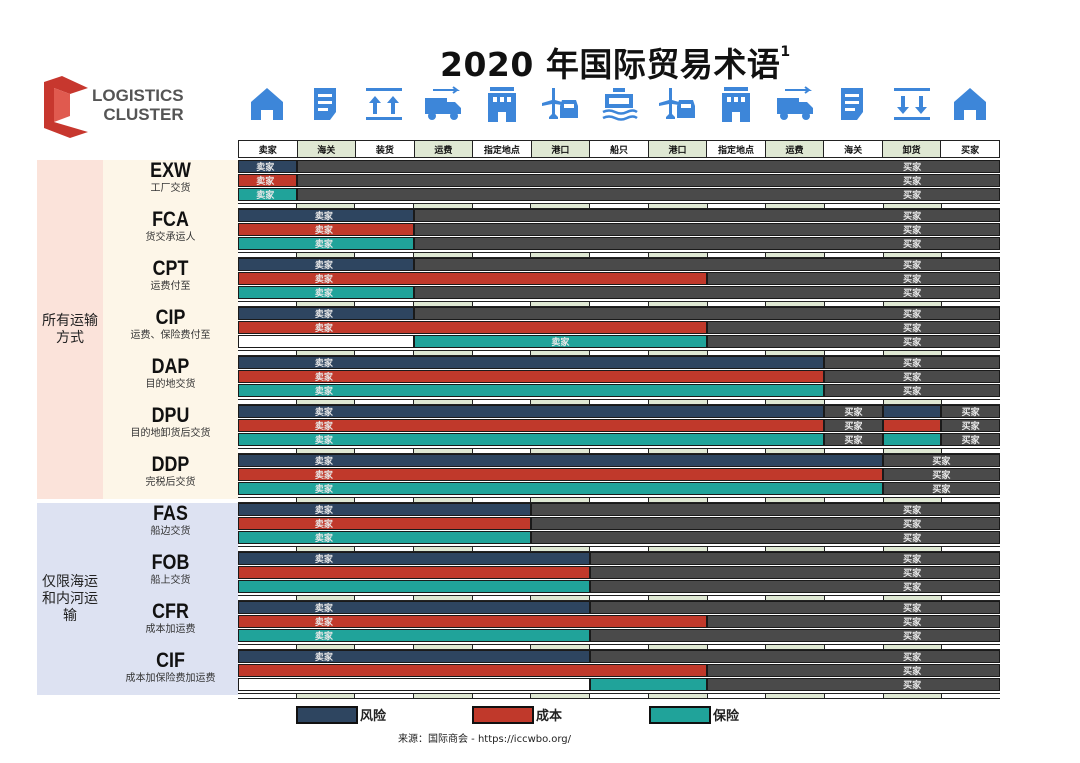 This screenshot has width=1080, height=763. What do you see at coordinates (912, 425) in the screenshot?
I see `cost-bar-unload` at bounding box center [912, 425].